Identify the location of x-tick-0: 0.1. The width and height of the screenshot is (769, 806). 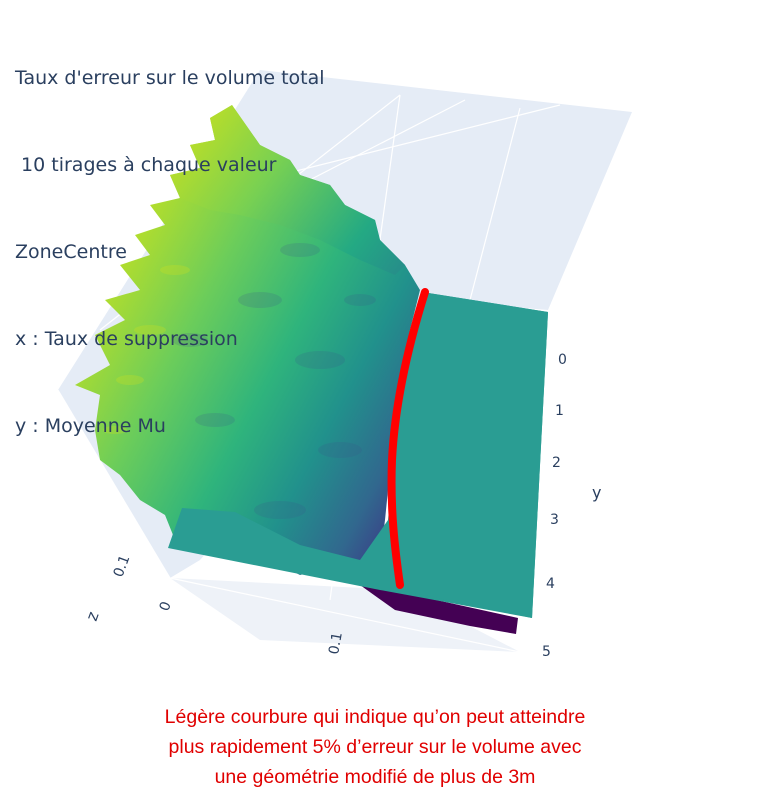
(336, 643).